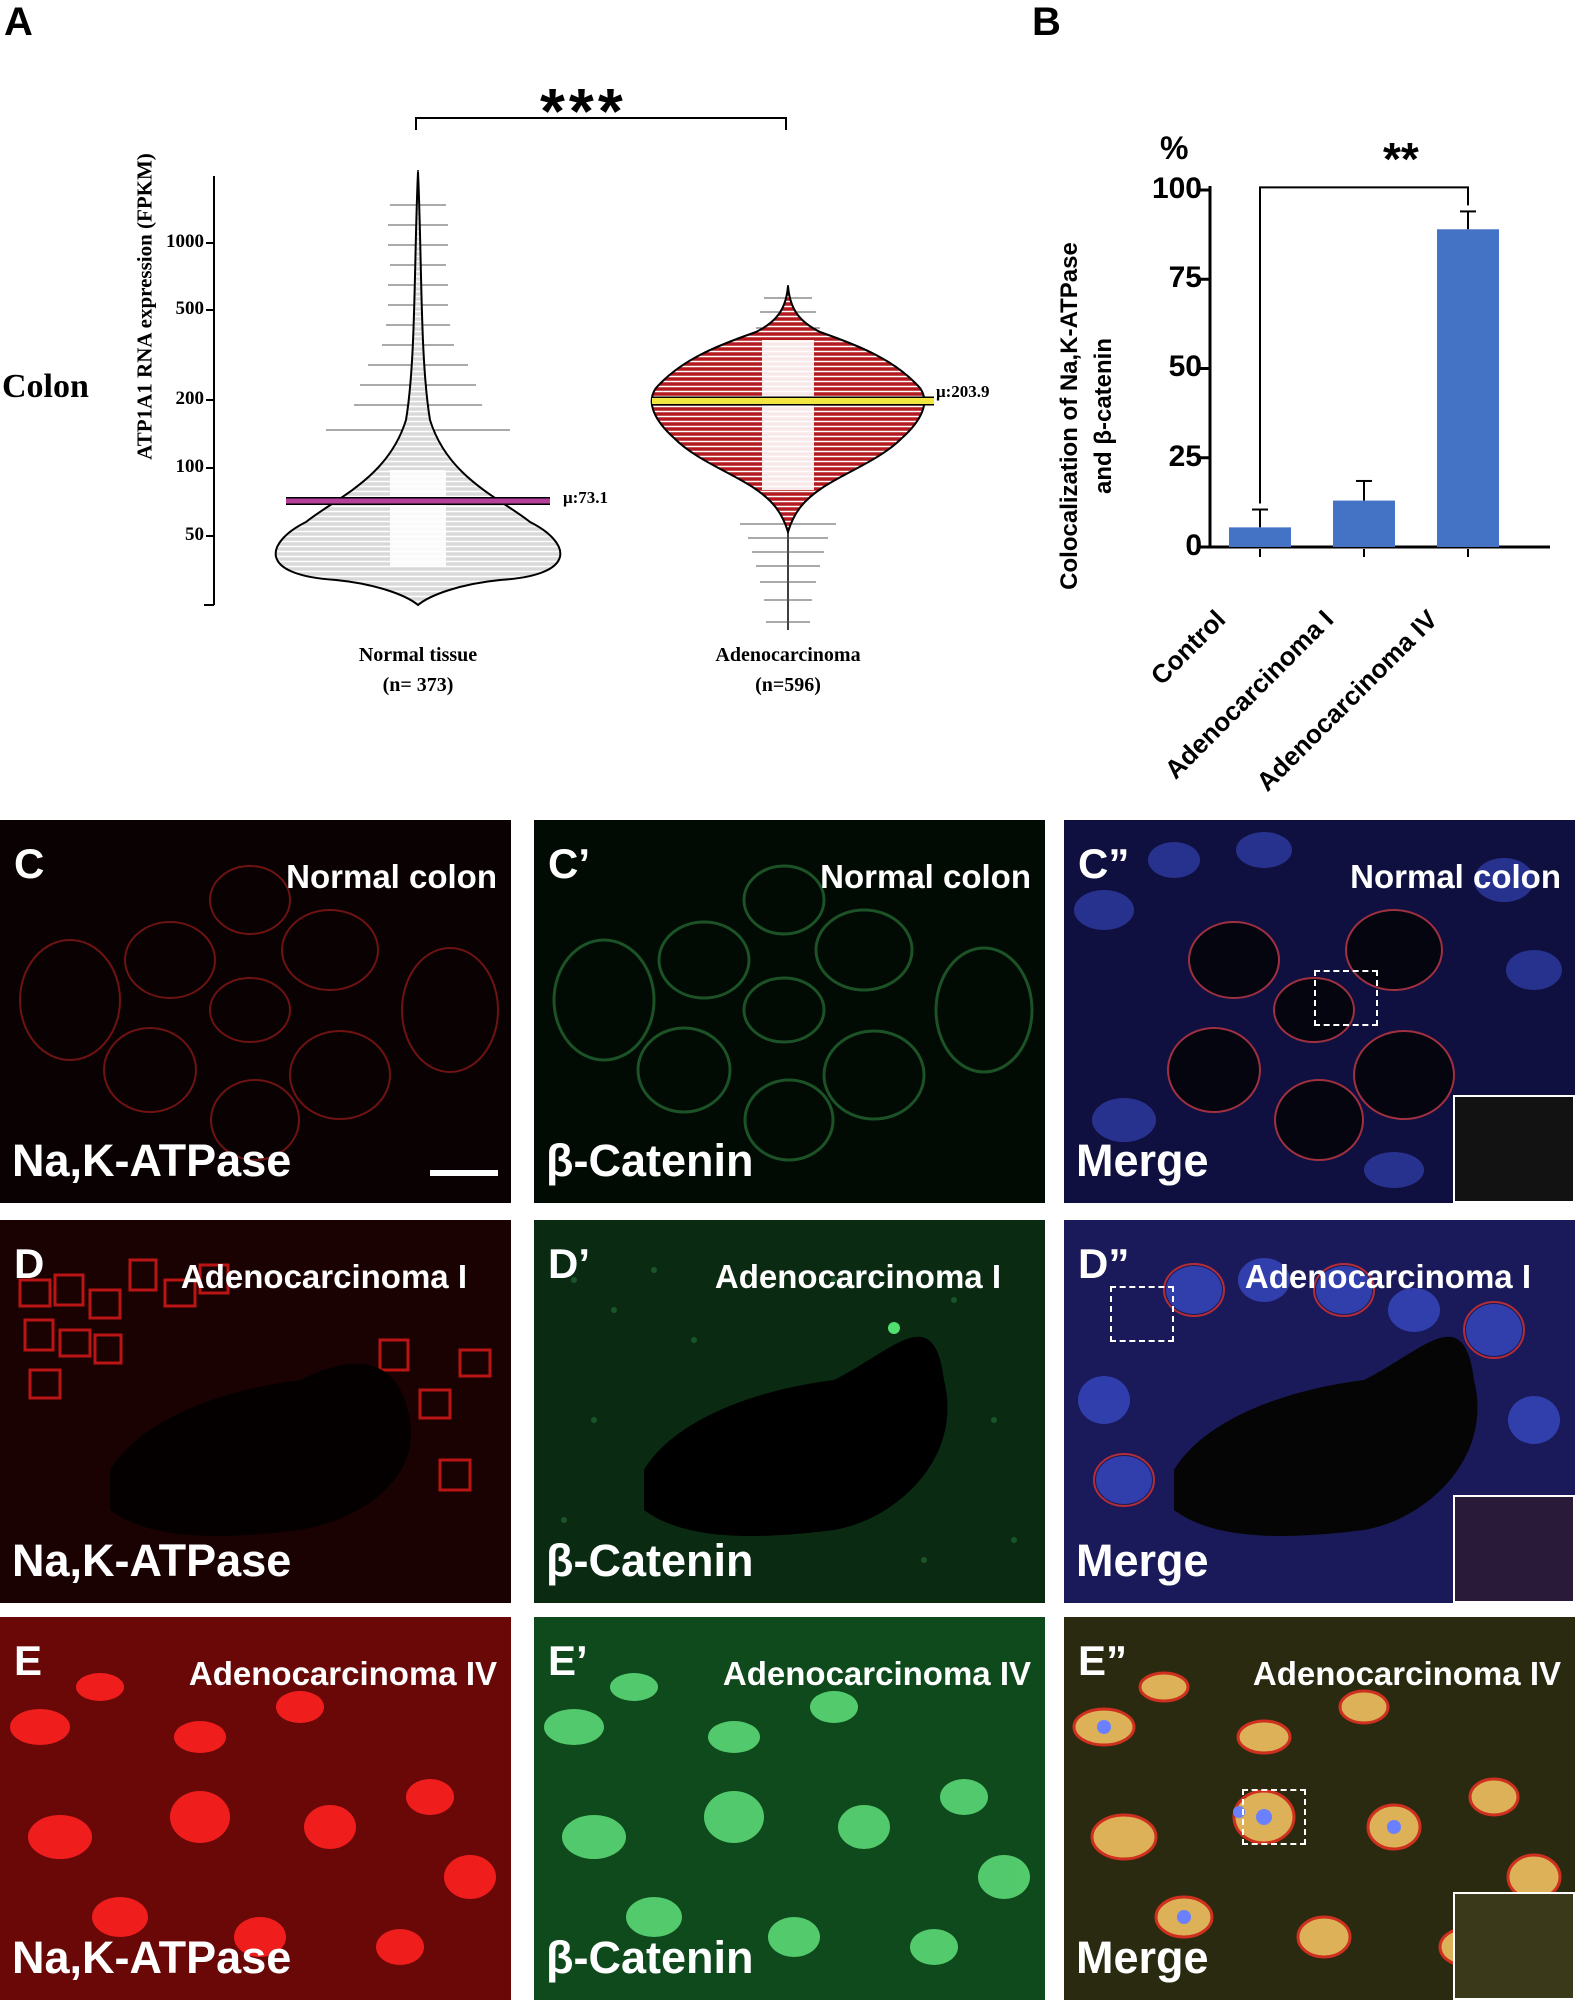  I want to click on ytick-label-100: 100, so click(190, 466).